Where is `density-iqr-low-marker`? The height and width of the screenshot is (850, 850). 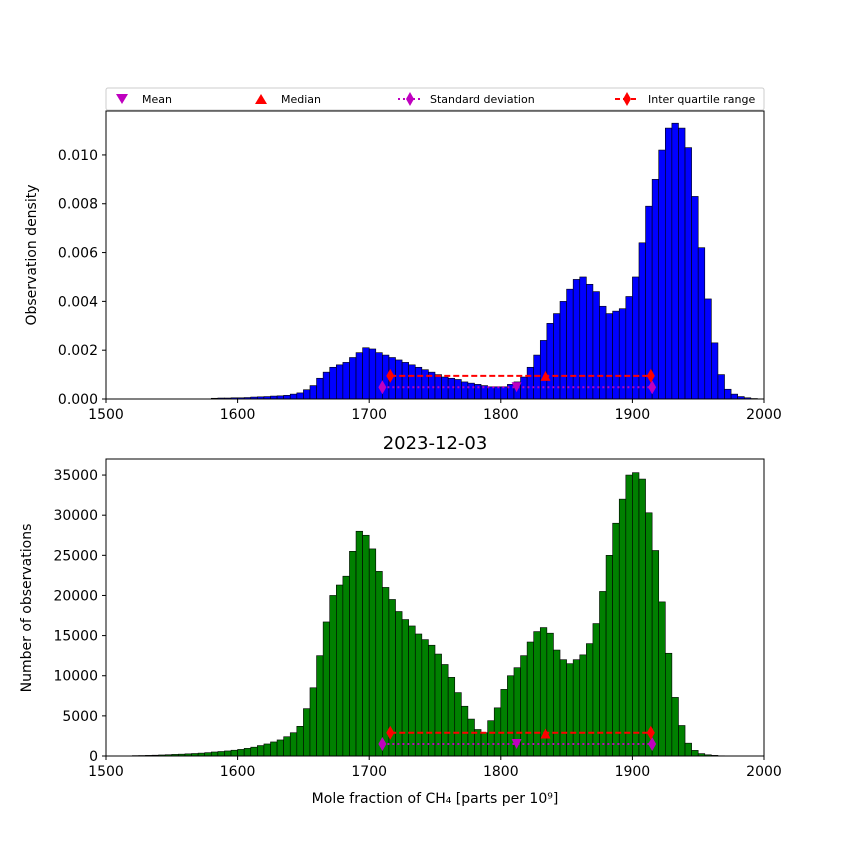 density-iqr-low-marker is located at coordinates (390, 375).